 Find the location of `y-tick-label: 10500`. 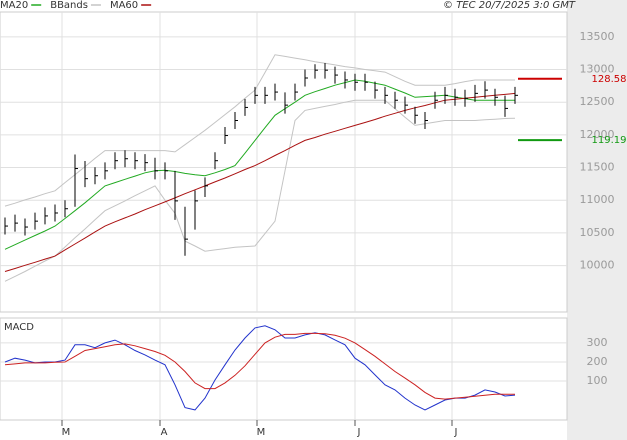

y-tick-label: 10500 is located at coordinates (597, 232).